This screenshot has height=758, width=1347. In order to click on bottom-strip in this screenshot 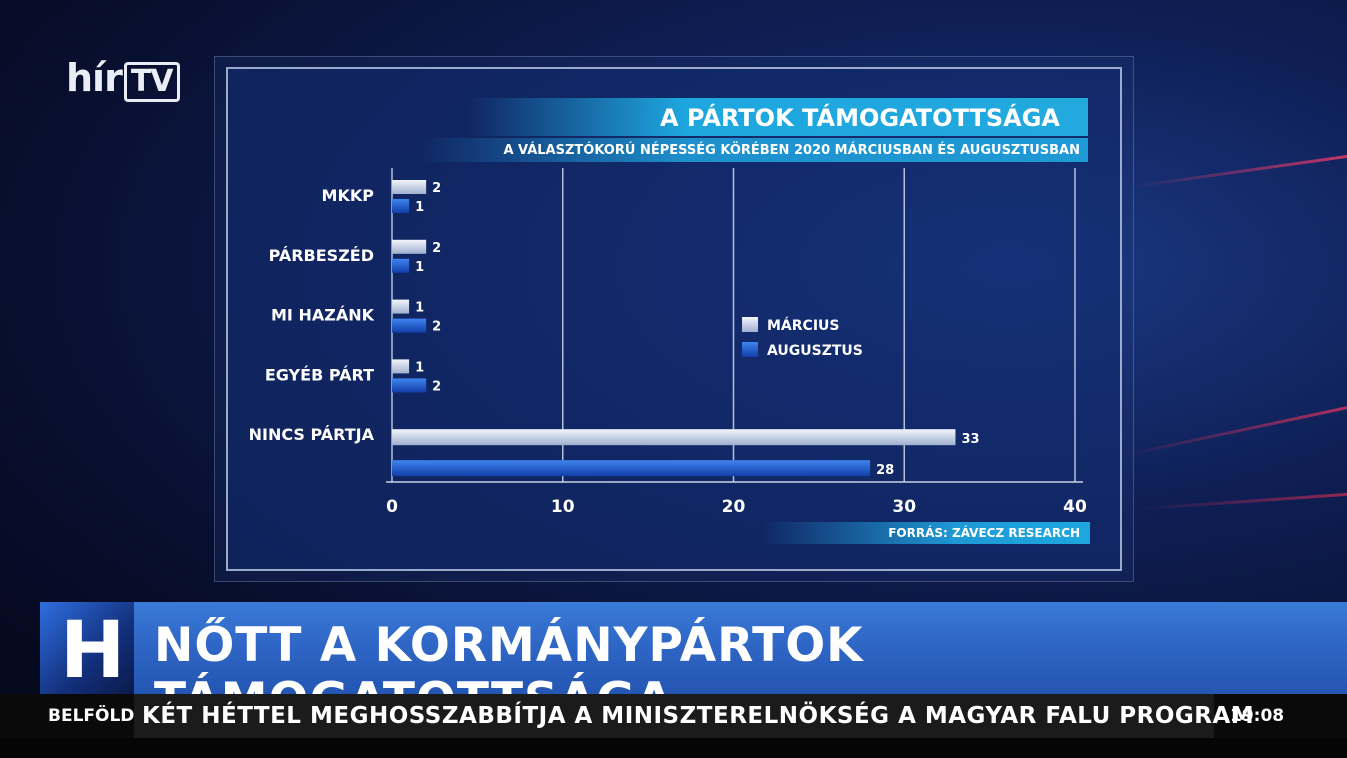, I will do `click(673, 748)`.